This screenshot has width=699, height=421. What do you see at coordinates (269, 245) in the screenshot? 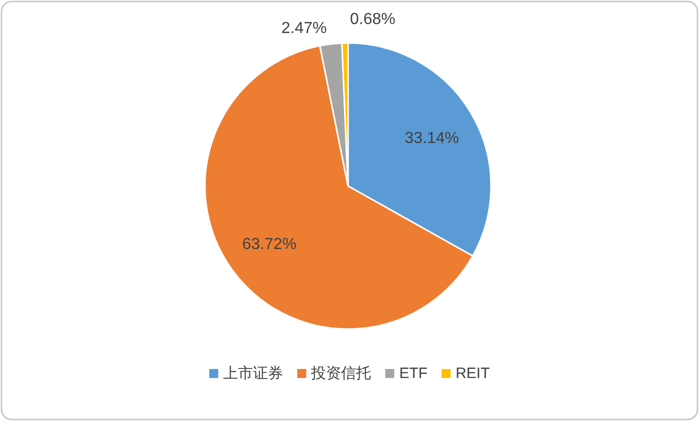
I see `data-label: 63.72%` at bounding box center [269, 245].